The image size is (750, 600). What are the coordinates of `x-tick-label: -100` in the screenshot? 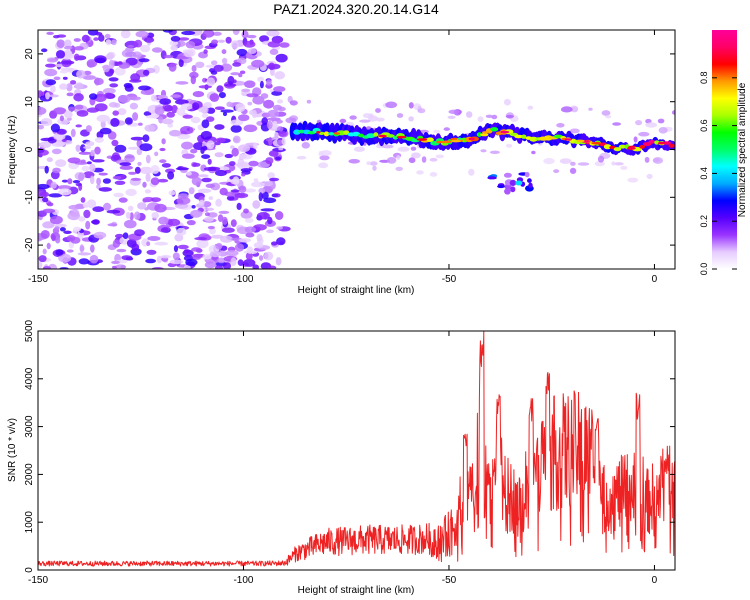 It's located at (243, 279).